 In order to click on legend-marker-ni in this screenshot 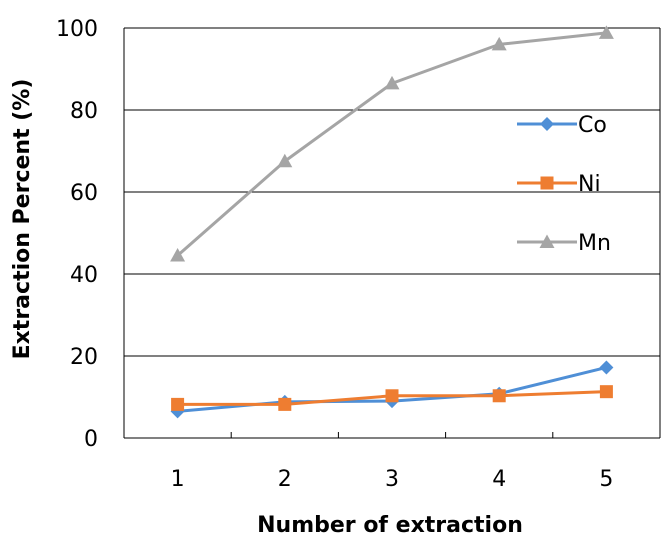, I will do `click(547, 183)`.